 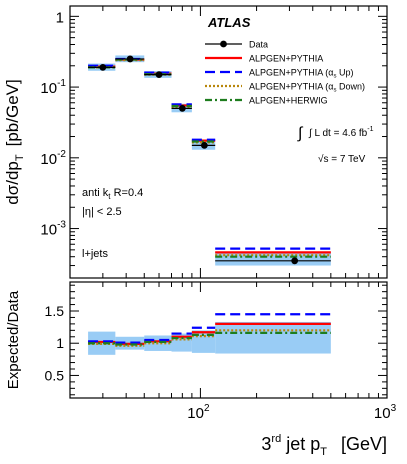 What do you see at coordinates (53, 87) in the screenshot?
I see `top-y-tick-label: 10⁻¹` at bounding box center [53, 87].